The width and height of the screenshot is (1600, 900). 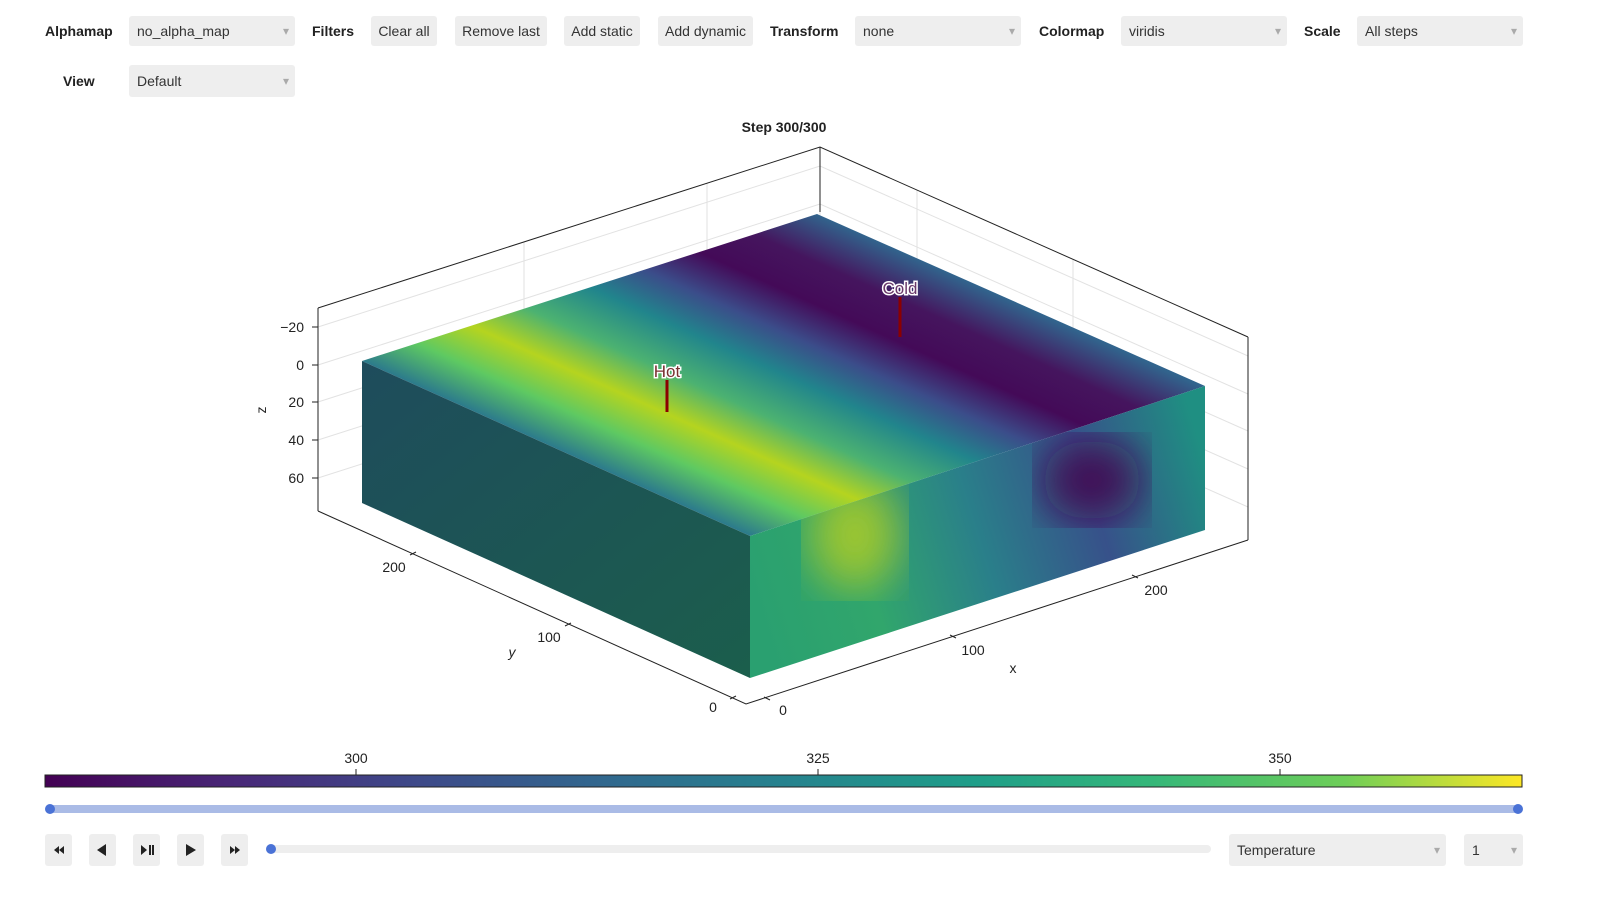 What do you see at coordinates (783, 710) in the screenshot?
I see `x-tick-label: 0` at bounding box center [783, 710].